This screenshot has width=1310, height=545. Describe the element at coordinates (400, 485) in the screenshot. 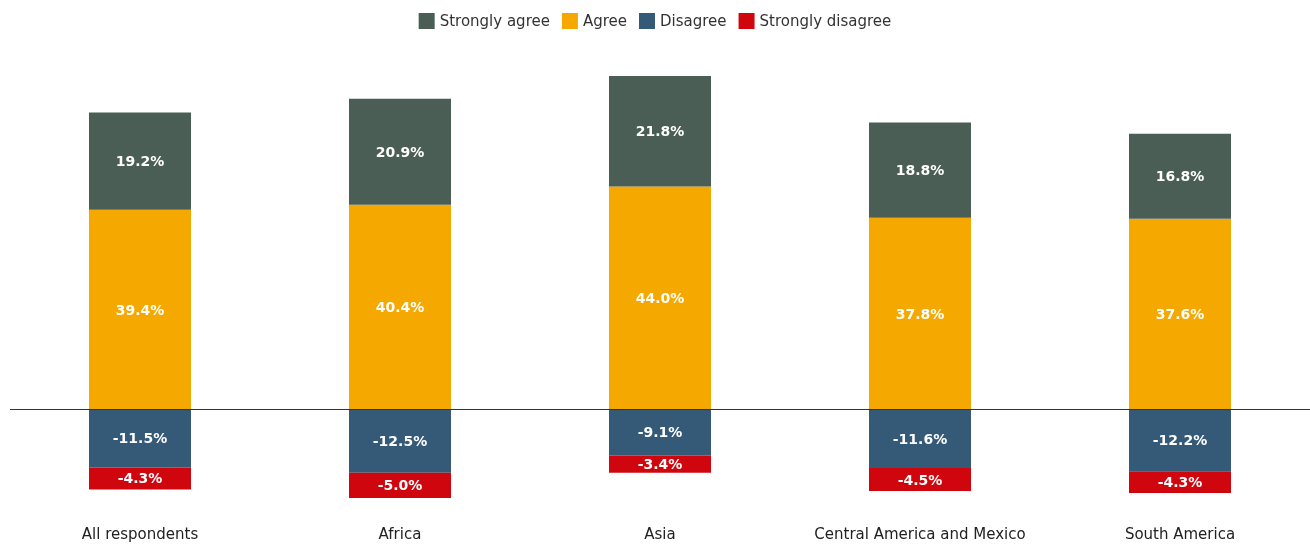

I see `data-label: -5.0%` at that location.